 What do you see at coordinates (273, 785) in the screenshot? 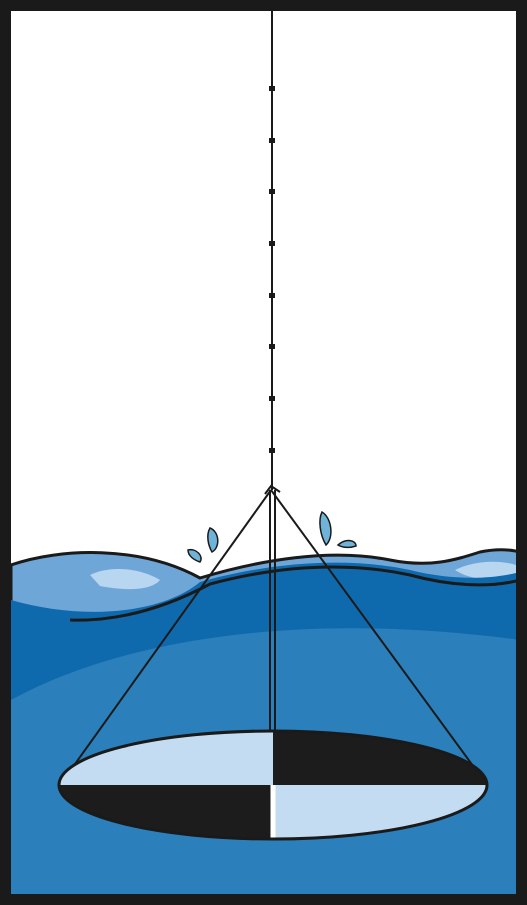
I see `disk-rim` at bounding box center [273, 785].